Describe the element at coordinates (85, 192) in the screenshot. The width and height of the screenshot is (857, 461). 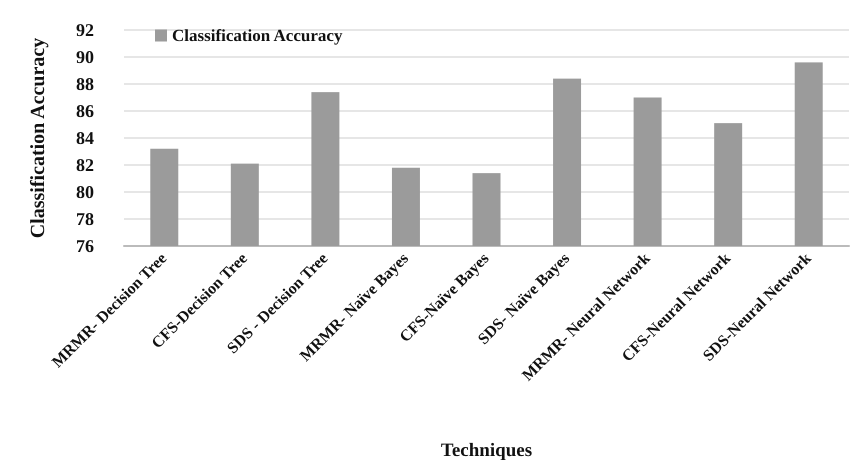
I see `y-tick-label: 80` at that location.